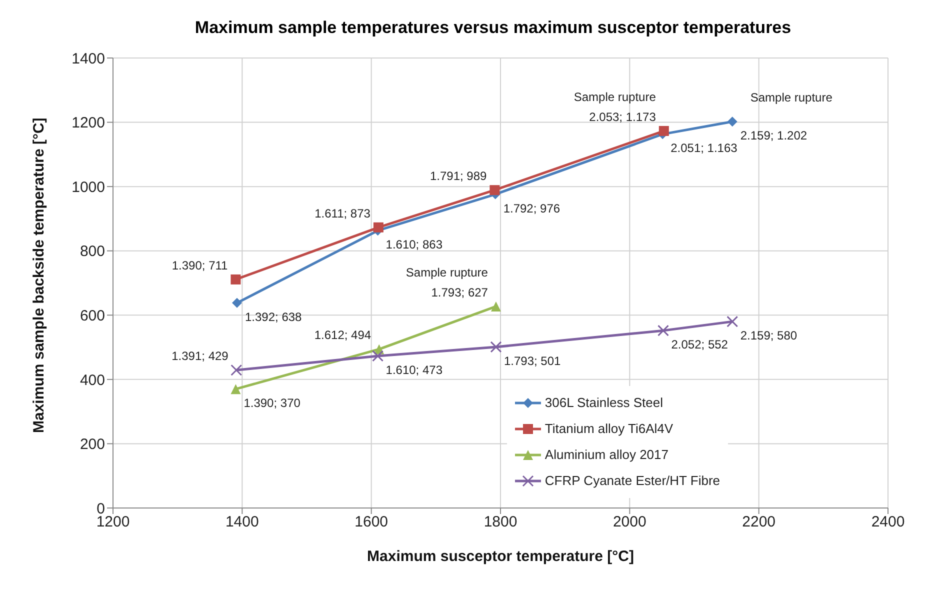 The width and height of the screenshot is (930, 605). Describe the element at coordinates (704, 148) in the screenshot. I see `data-label: 2.051; 1.163` at that location.